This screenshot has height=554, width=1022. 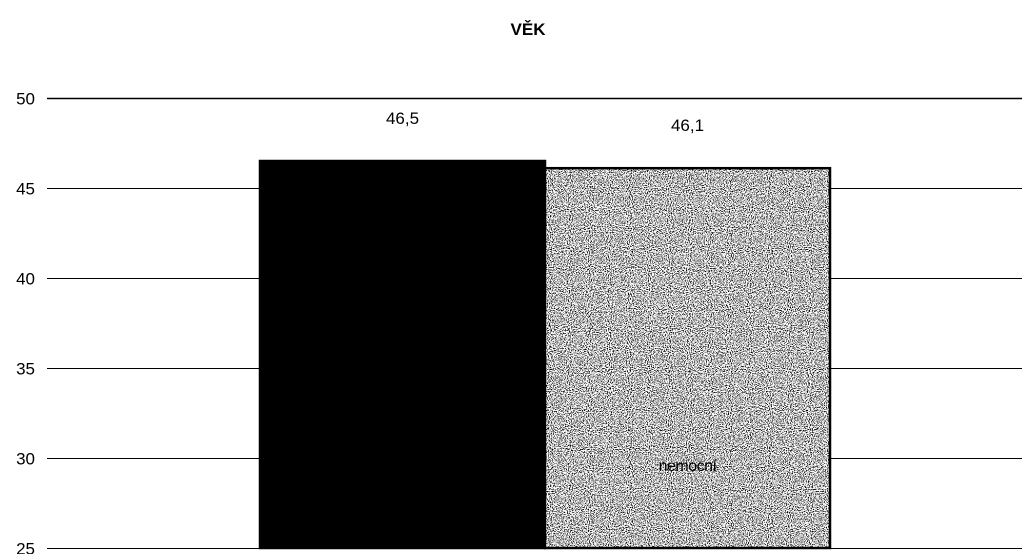 What do you see at coordinates (25, 547) in the screenshot?
I see `y-tick-label: 25` at bounding box center [25, 547].